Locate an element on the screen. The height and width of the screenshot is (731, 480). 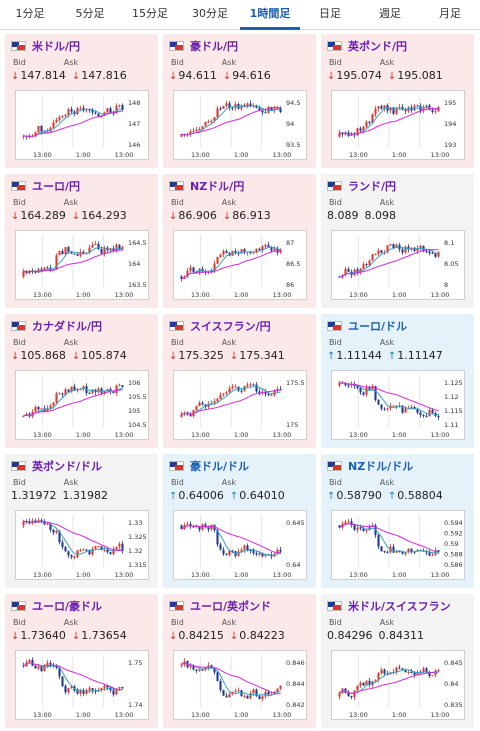
mini-chart: 106 105.5 105 104.5 13:00 1:00 13:00 is located at coordinates (82, 405).